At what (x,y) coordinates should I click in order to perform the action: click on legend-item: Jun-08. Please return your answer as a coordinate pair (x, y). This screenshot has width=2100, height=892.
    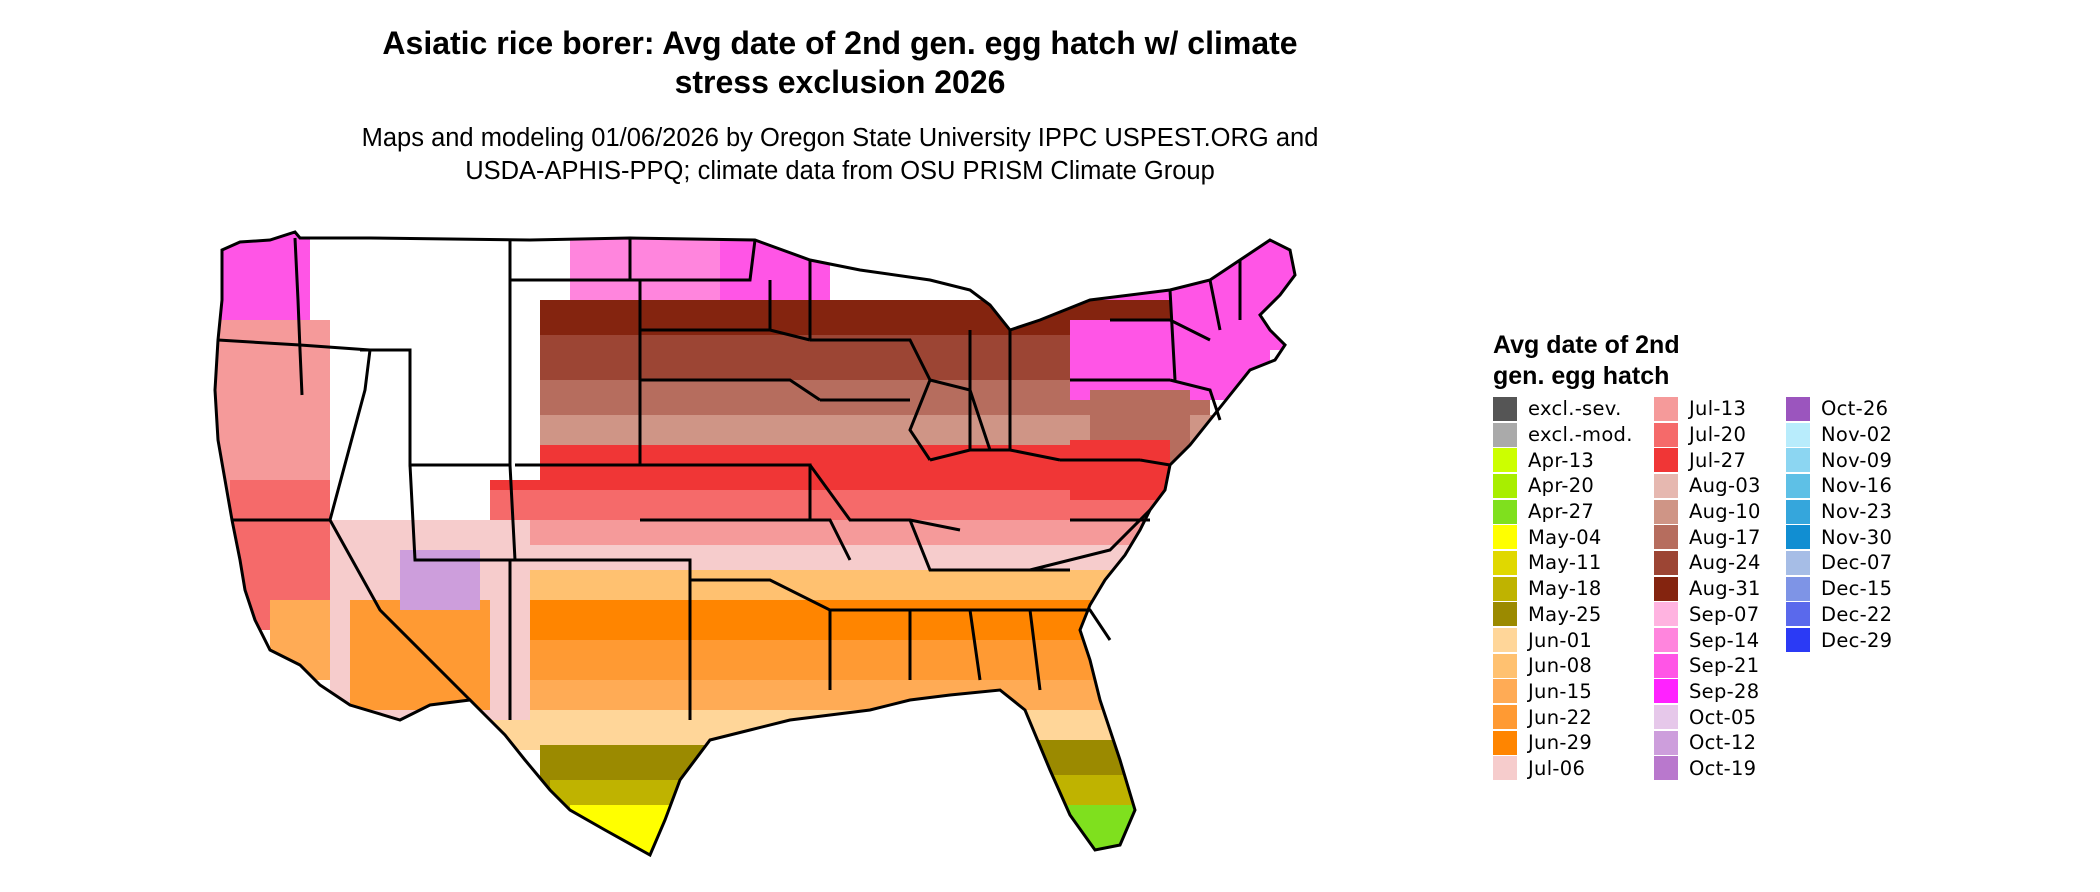
    Looking at the image, I should click on (1563, 666).